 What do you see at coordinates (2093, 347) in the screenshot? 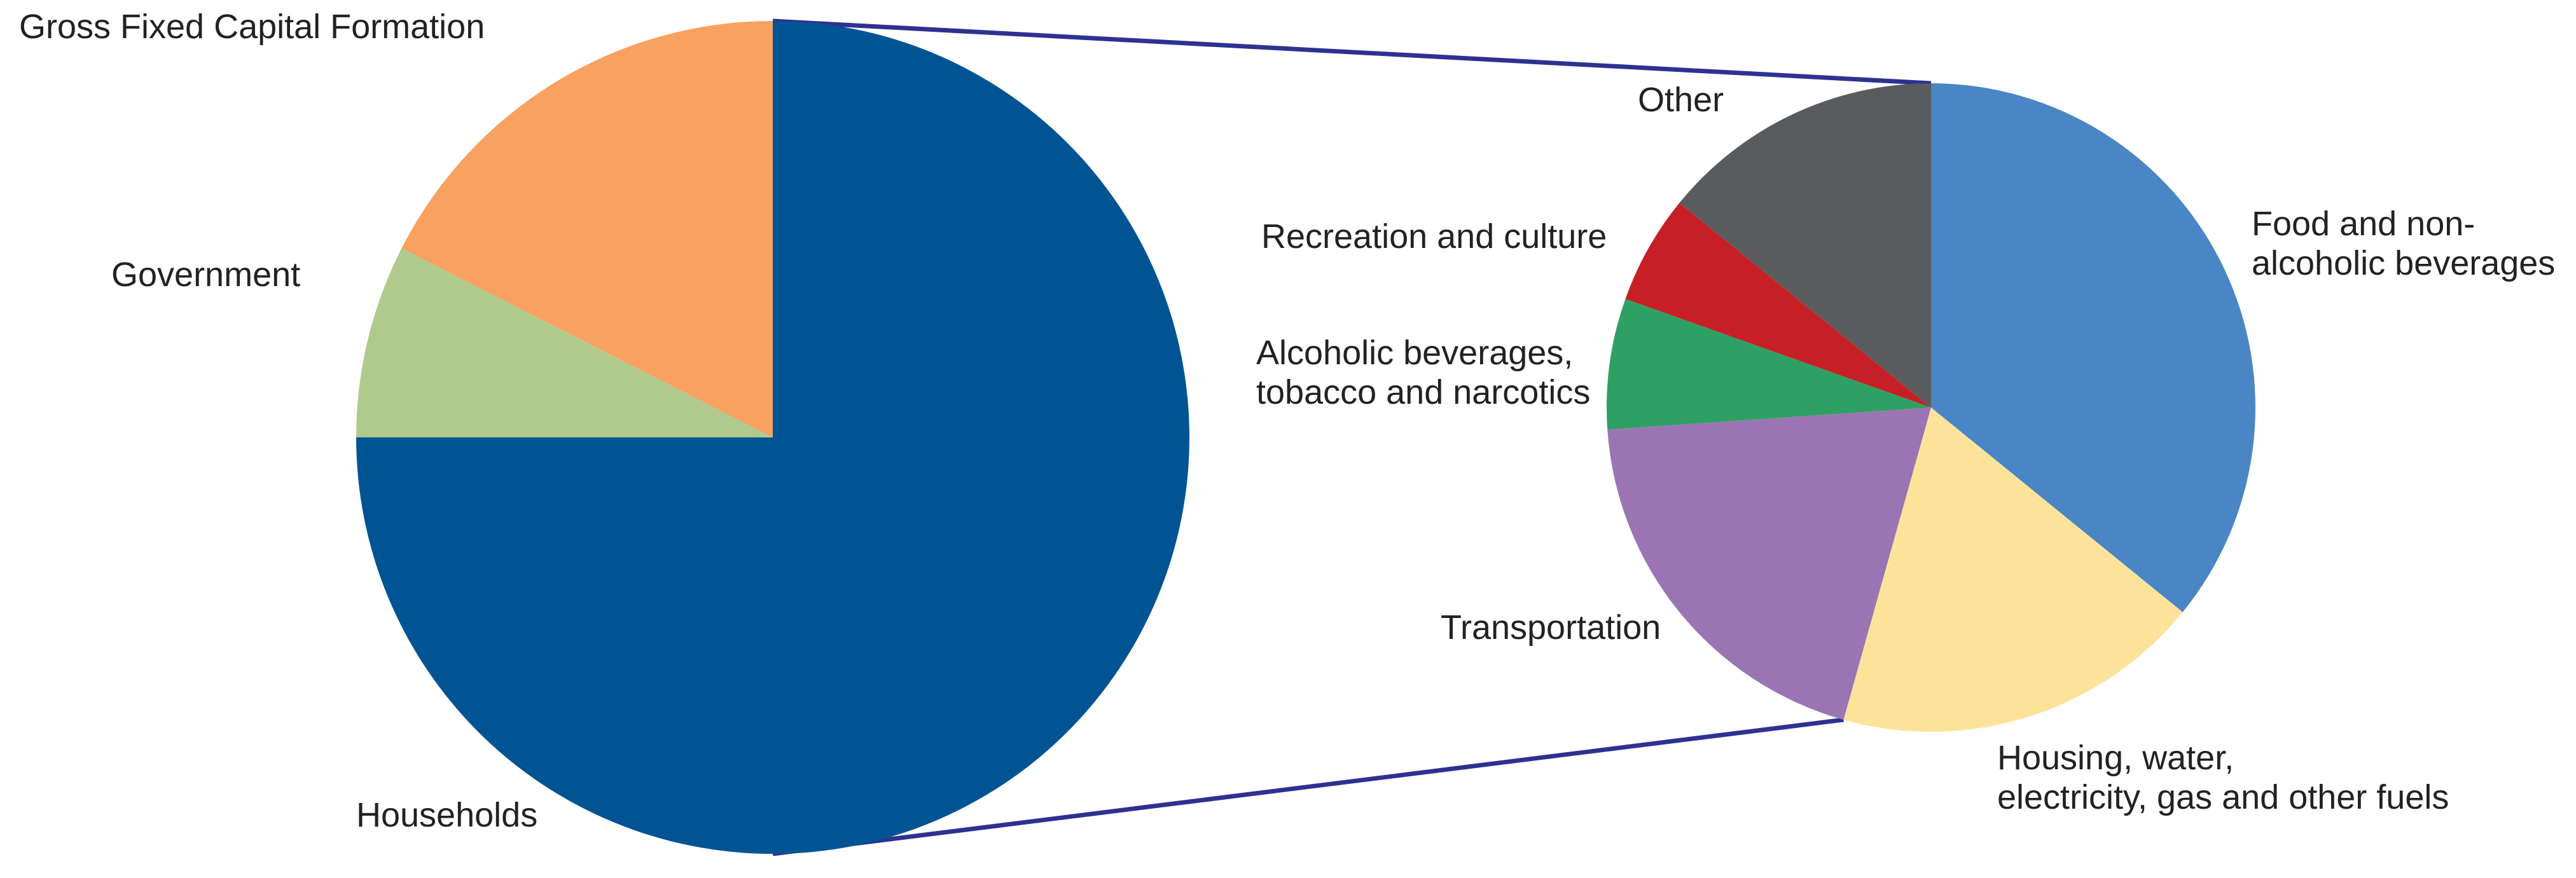
I see `household-slice-food-and-non-alcoholic-beverages` at bounding box center [2093, 347].